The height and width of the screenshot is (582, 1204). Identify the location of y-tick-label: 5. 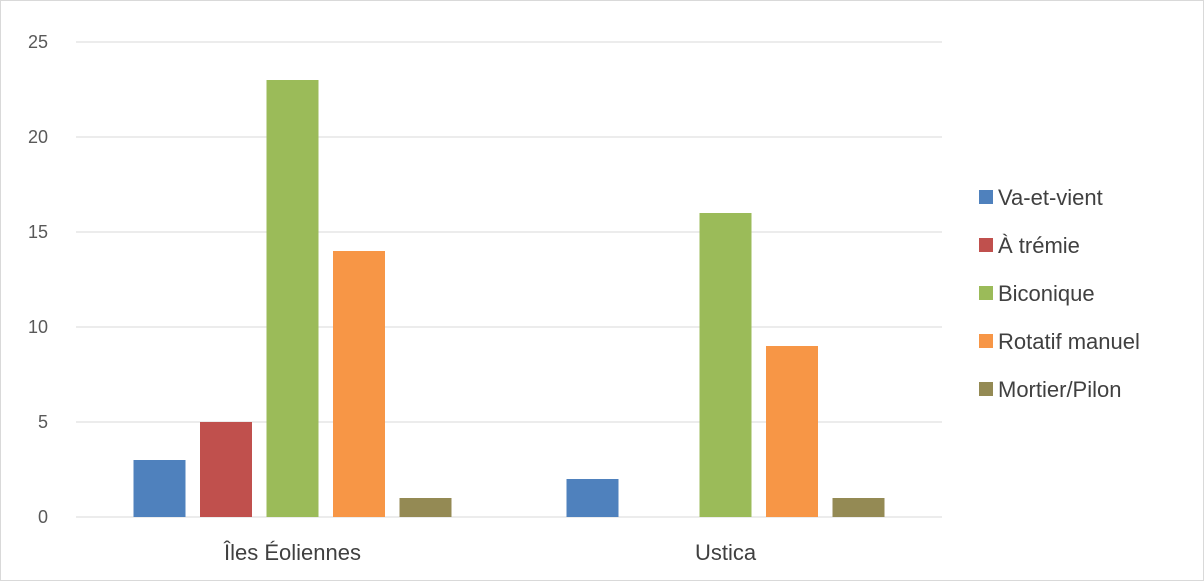
(43, 422).